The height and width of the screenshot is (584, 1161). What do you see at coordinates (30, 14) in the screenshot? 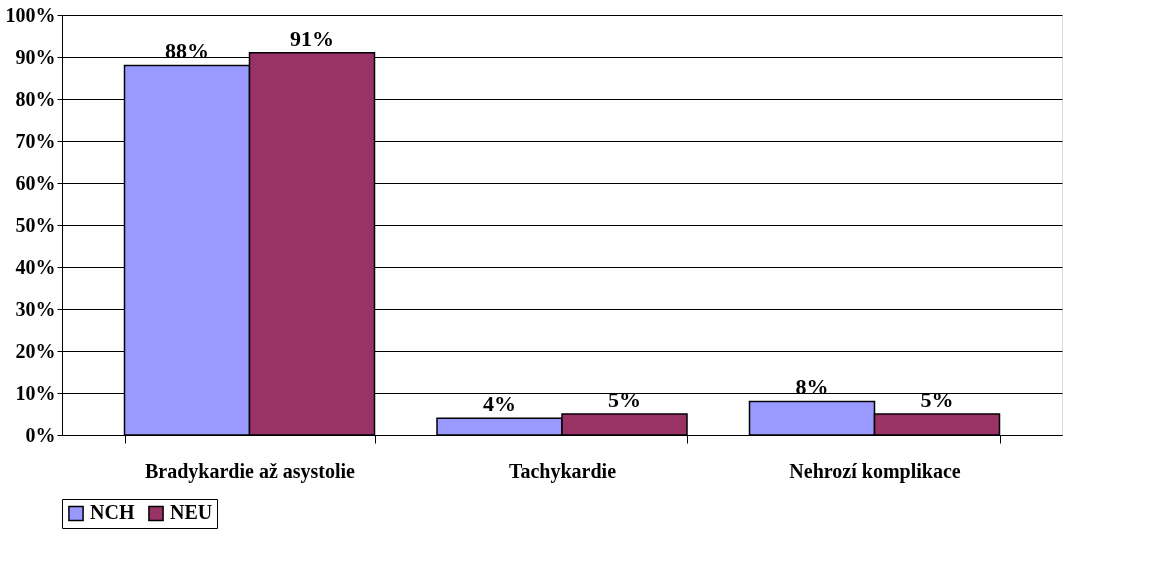
I see `y-tick-label: 100%` at bounding box center [30, 14].